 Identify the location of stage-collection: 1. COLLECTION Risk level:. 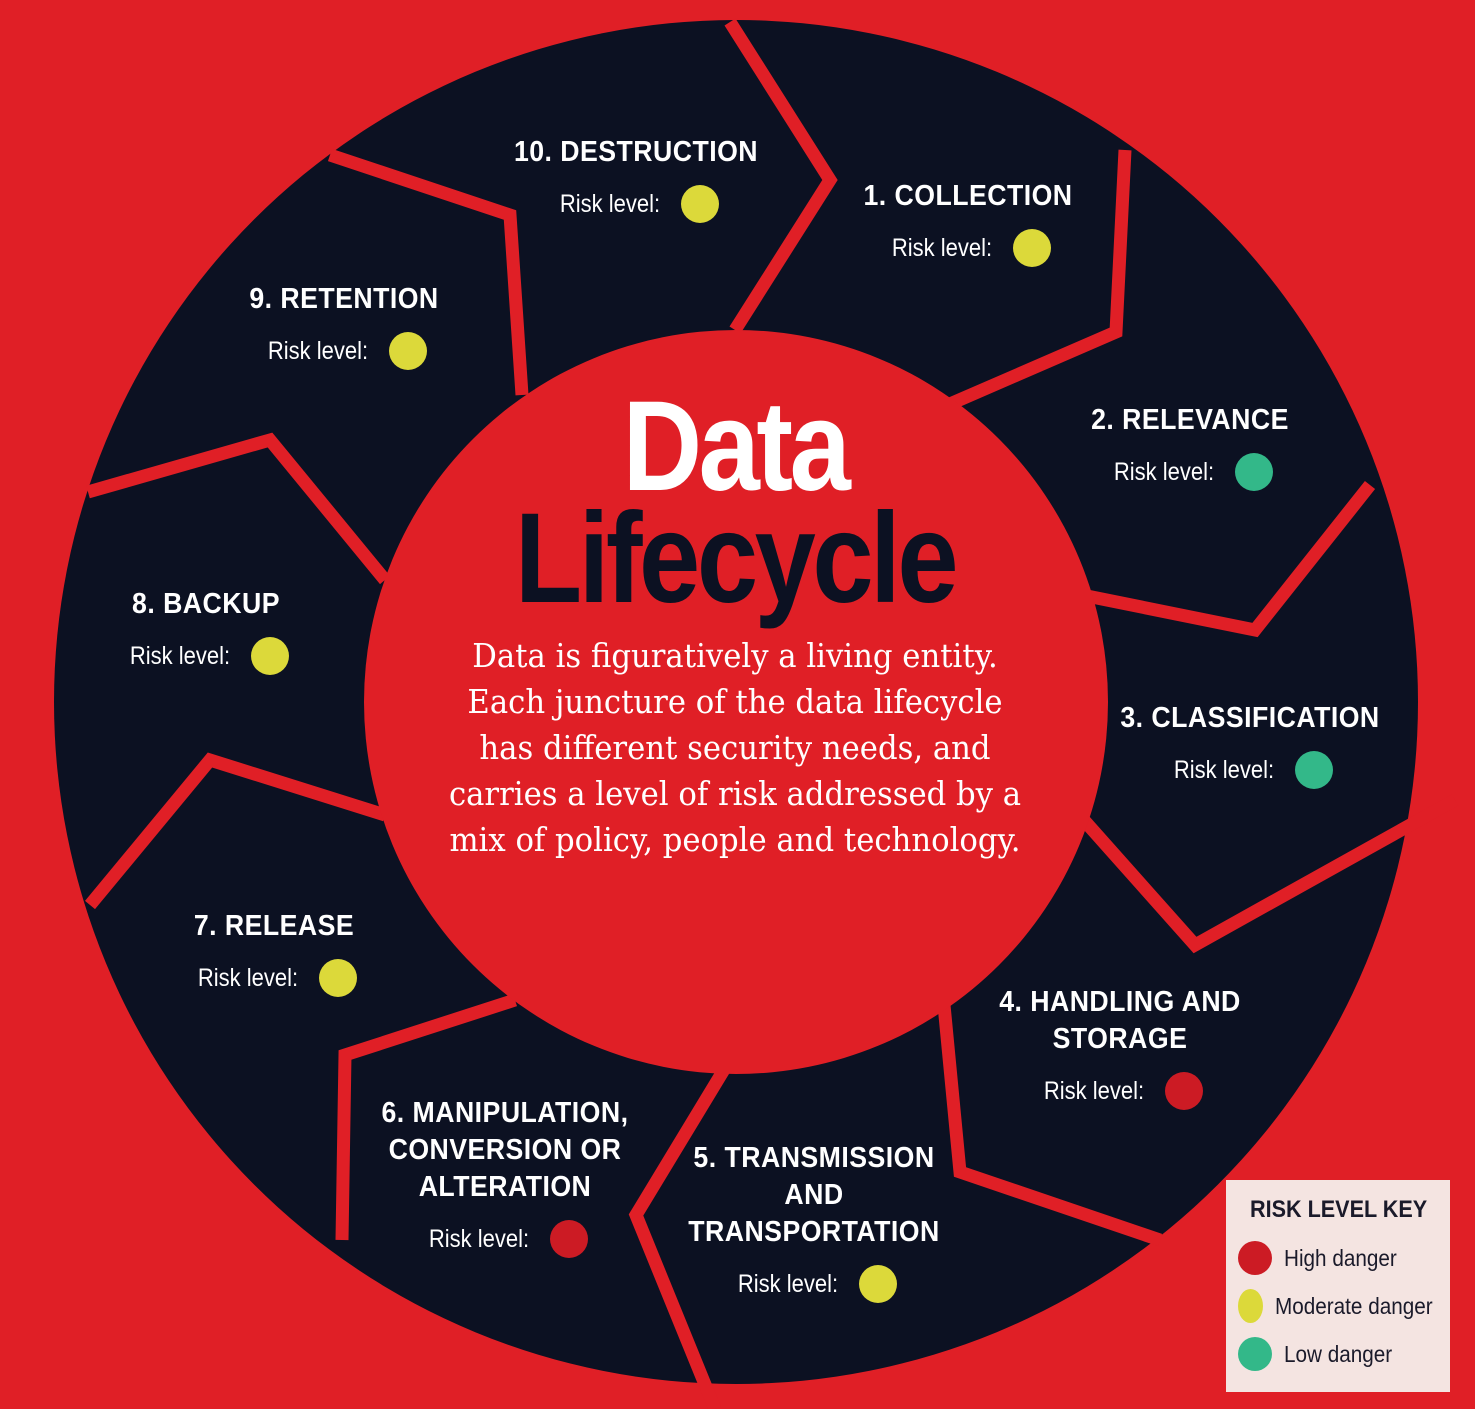
(968, 222).